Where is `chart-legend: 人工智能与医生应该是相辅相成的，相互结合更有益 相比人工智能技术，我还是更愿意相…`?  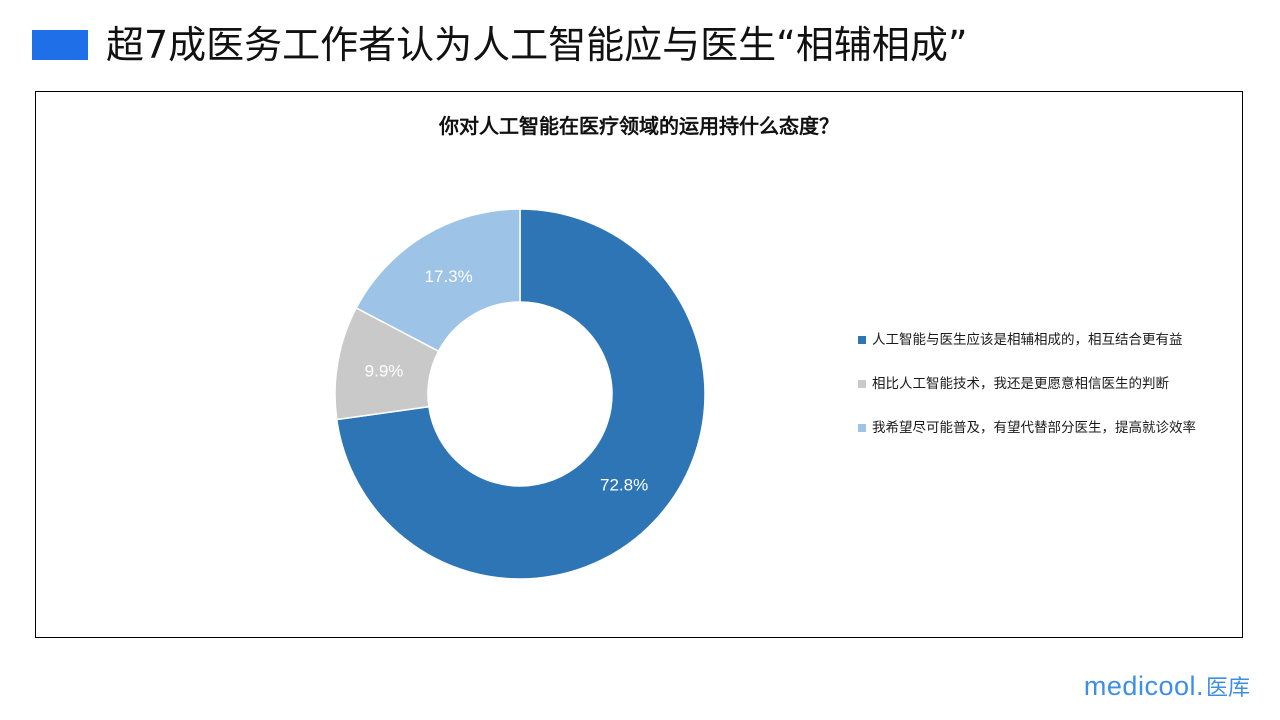
chart-legend: 人工智能与医生应该是相辅相成的，相互结合更有益 相比人工智能技术，我还是更愿意相… is located at coordinates (1048, 396).